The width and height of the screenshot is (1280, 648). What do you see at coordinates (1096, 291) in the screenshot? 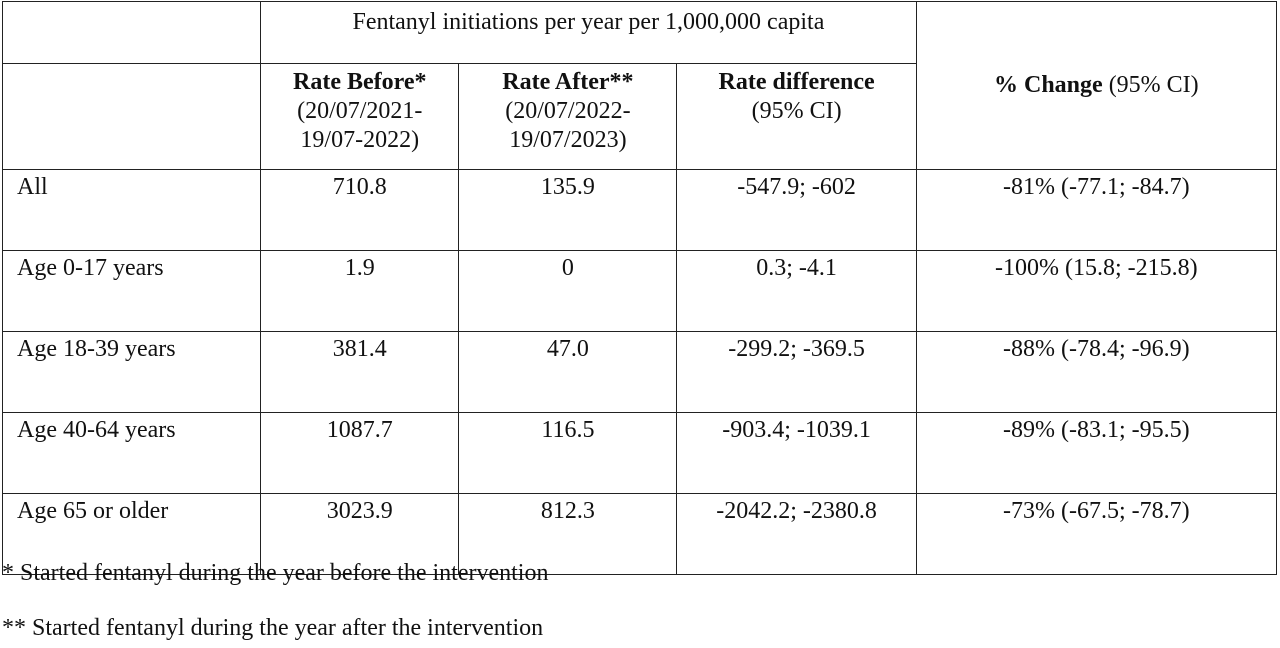
I see `pct-change-cell: -100% (15.8; -215.8)` at bounding box center [1096, 291].